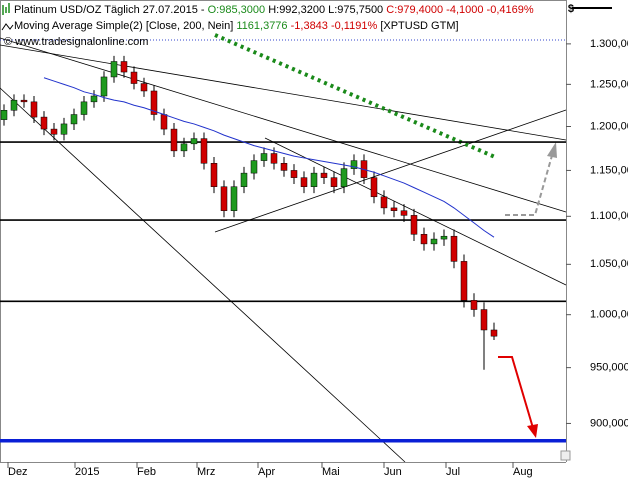 This screenshot has height=480, width=628. What do you see at coordinates (393, 472) in the screenshot?
I see `x-tick-label: Jun` at bounding box center [393, 472].